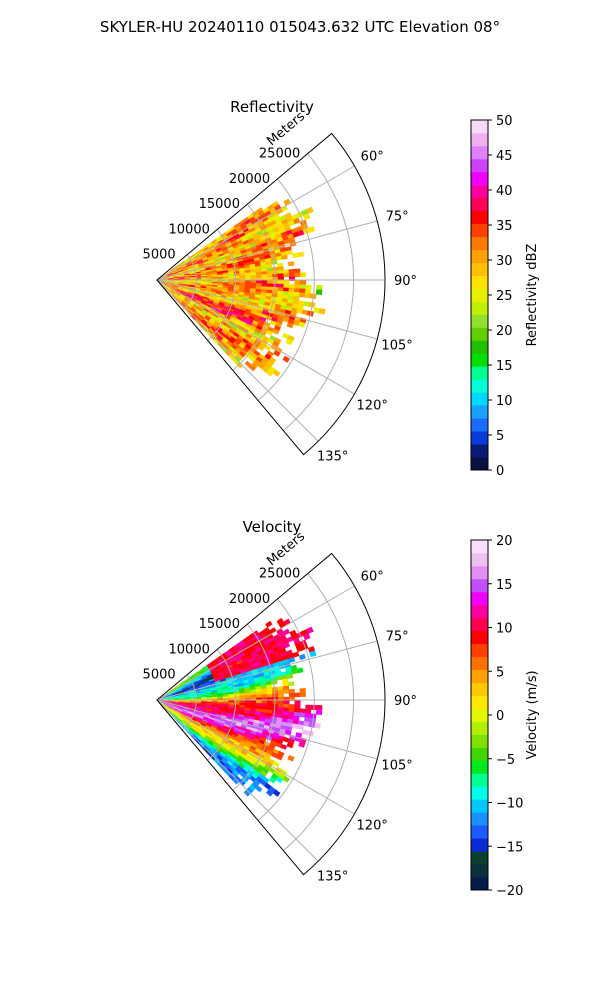  Describe the element at coordinates (279, 154) in the screenshot. I see `range-tick-label: 25000` at that location.